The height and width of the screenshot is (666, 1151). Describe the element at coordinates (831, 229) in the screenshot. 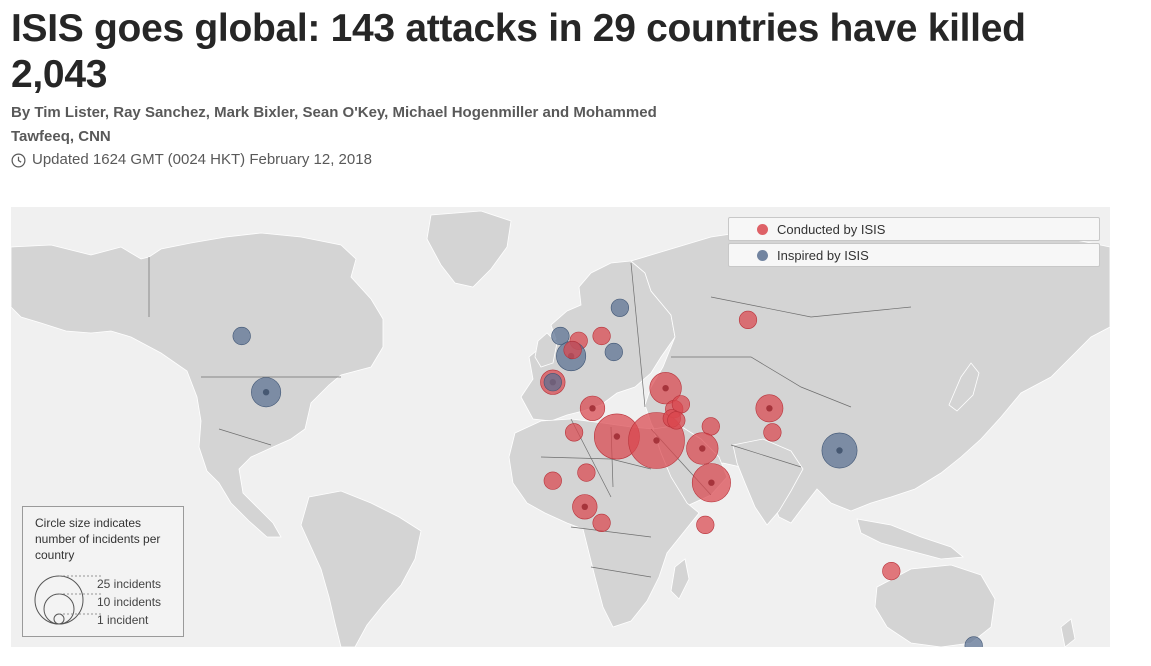

I see `legend-label-conducted: Conducted by ISIS` at that location.